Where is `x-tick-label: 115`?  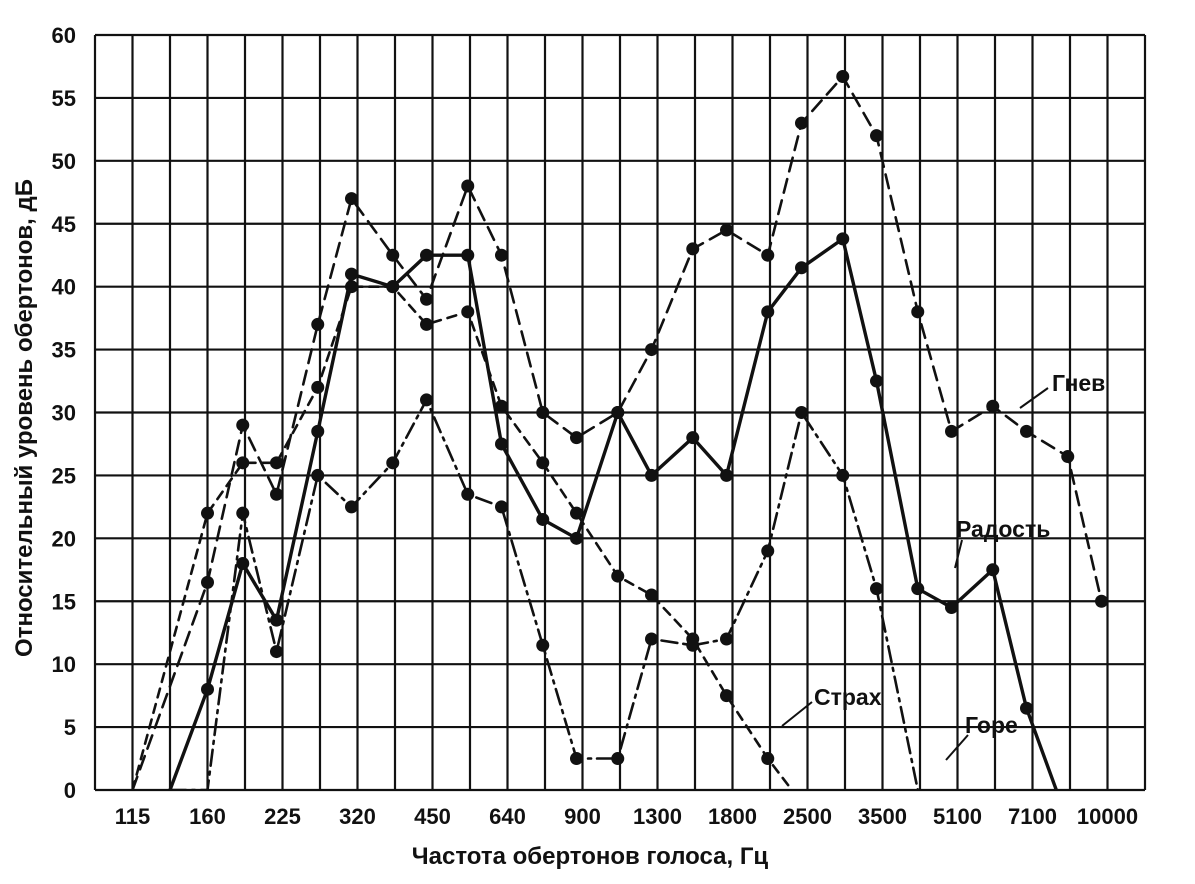 x-tick-label: 115 is located at coordinates (133, 816).